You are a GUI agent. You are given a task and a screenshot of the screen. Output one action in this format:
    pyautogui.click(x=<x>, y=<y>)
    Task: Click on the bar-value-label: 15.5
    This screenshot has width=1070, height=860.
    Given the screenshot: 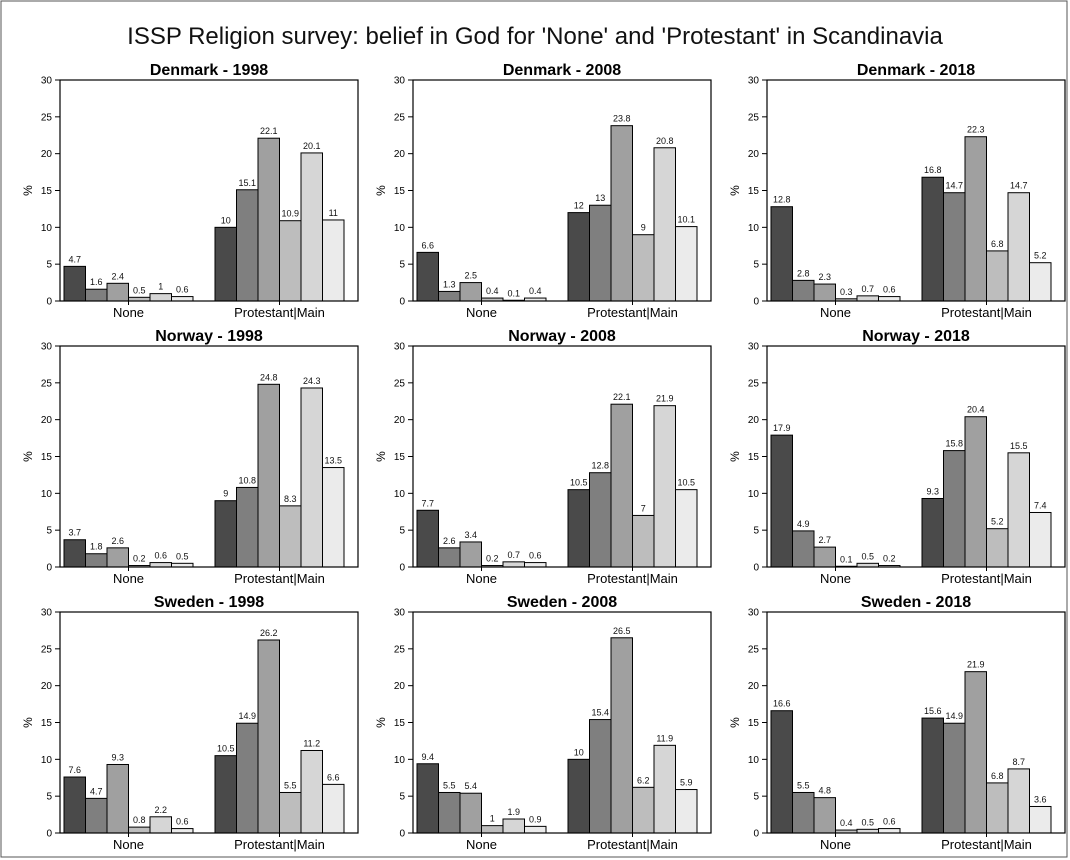 What is the action you would take?
    pyautogui.click(x=1019, y=446)
    